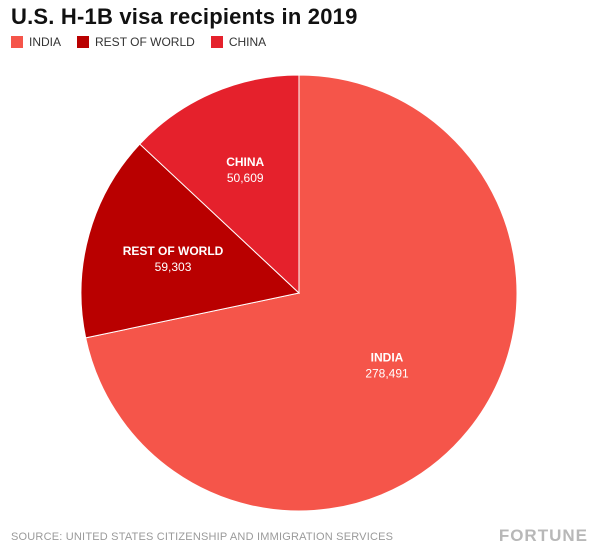 This screenshot has width=600, height=558. Describe the element at coordinates (45, 42) in the screenshot. I see `legend-label-india: INDIA` at that location.